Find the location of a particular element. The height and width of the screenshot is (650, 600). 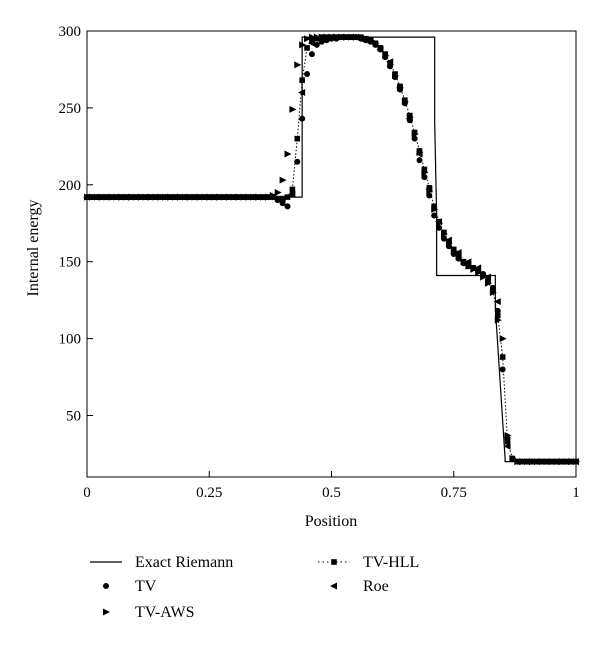

legend-label: TV-AWS is located at coordinates (164, 612).